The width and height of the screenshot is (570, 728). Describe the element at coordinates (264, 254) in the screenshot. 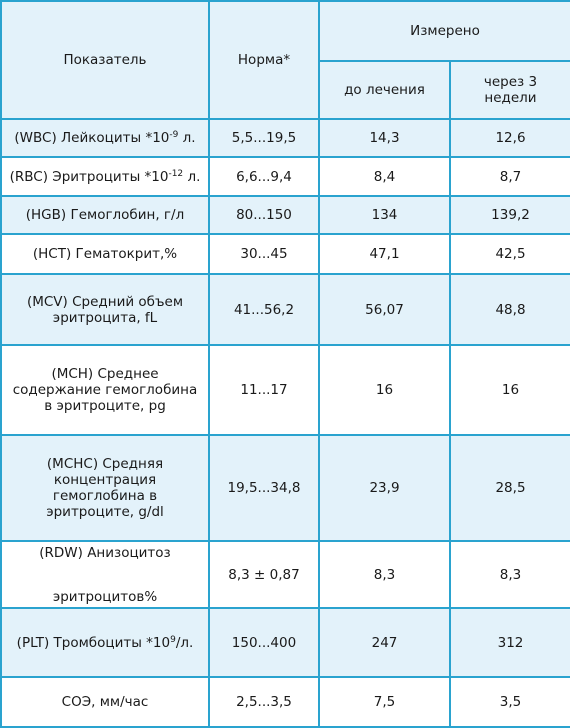

I see `row-norm: 30...45` at that location.